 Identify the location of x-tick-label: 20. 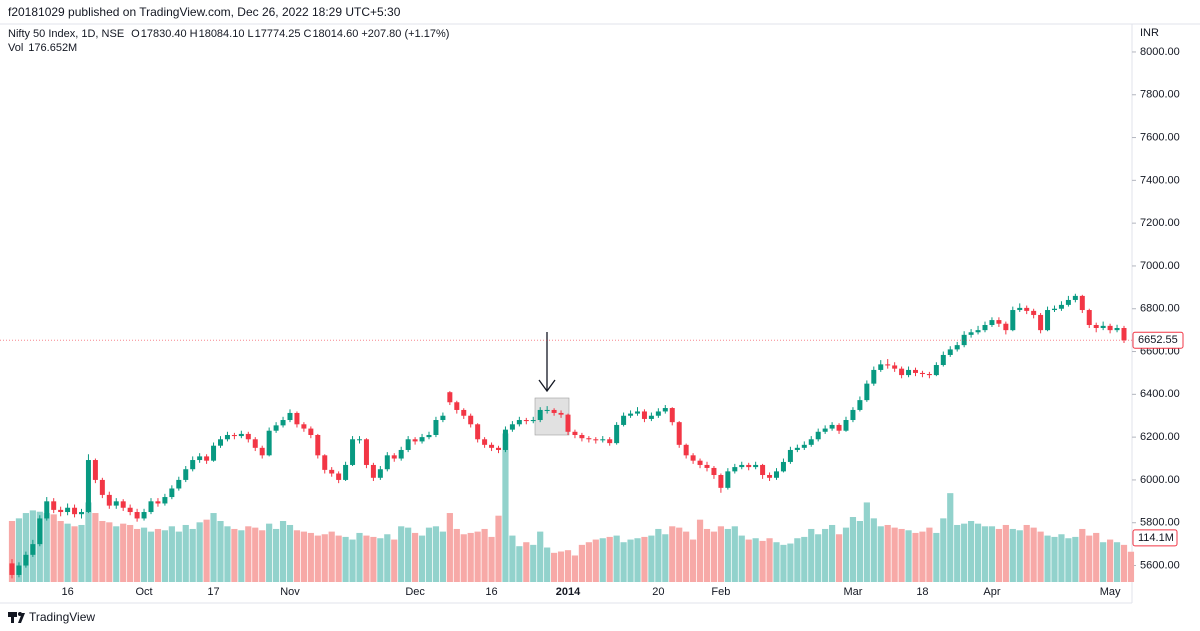
(658, 592).